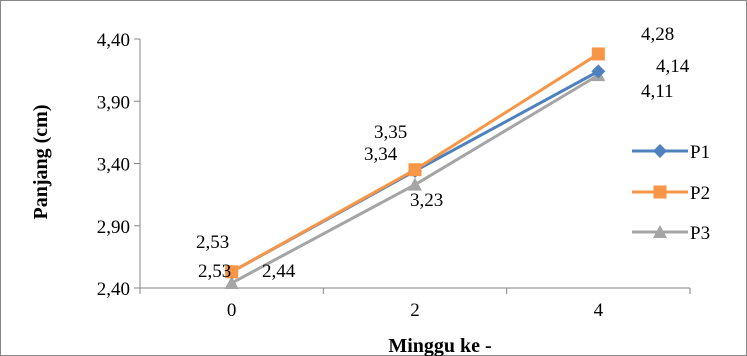 The width and height of the screenshot is (747, 356). I want to click on y-tick-labels: 2,40 2,90 3,40 3,90 4,40, so click(113, 165).